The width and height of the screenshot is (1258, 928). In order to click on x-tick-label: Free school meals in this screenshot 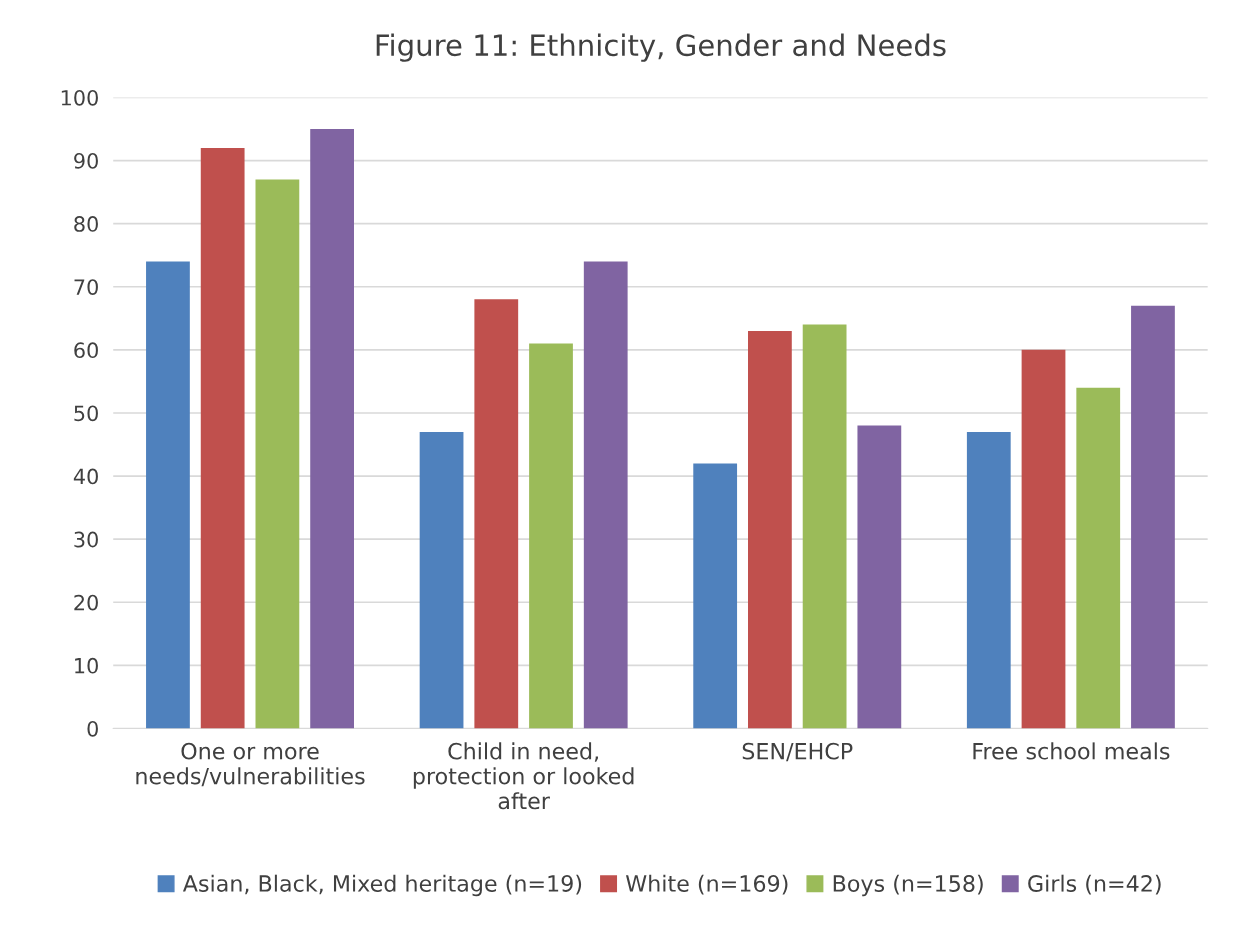, I will do `click(1071, 751)`.